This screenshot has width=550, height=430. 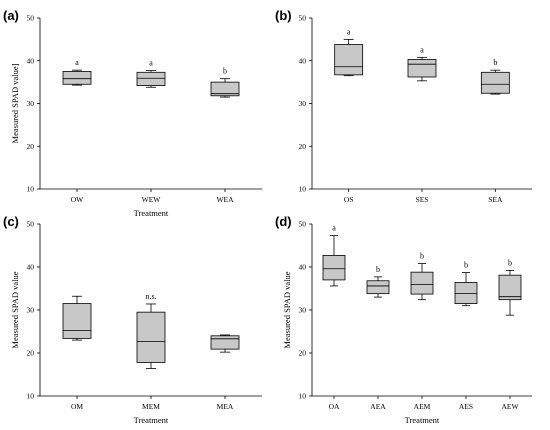 I want to click on panel-label: (b), so click(x=283, y=15).